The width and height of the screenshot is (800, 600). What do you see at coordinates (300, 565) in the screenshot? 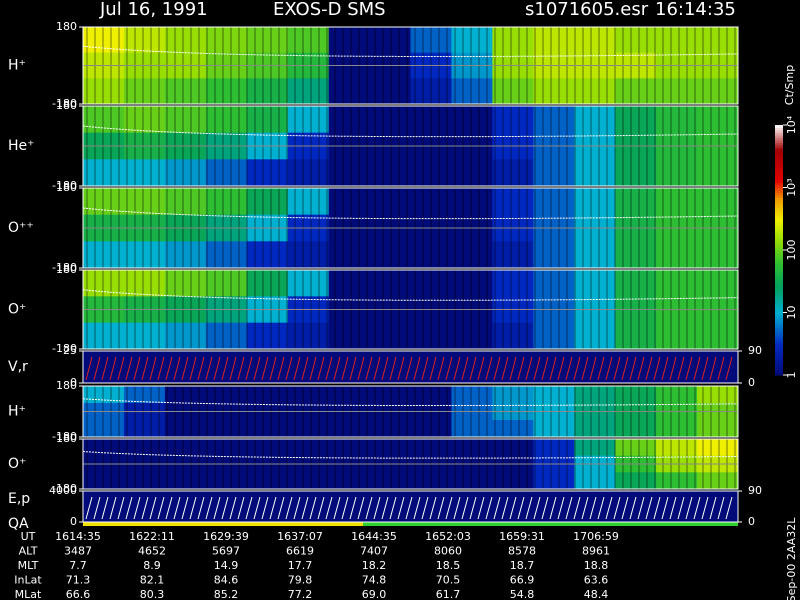
I see `ephemeris-value: 17.7` at bounding box center [300, 565].